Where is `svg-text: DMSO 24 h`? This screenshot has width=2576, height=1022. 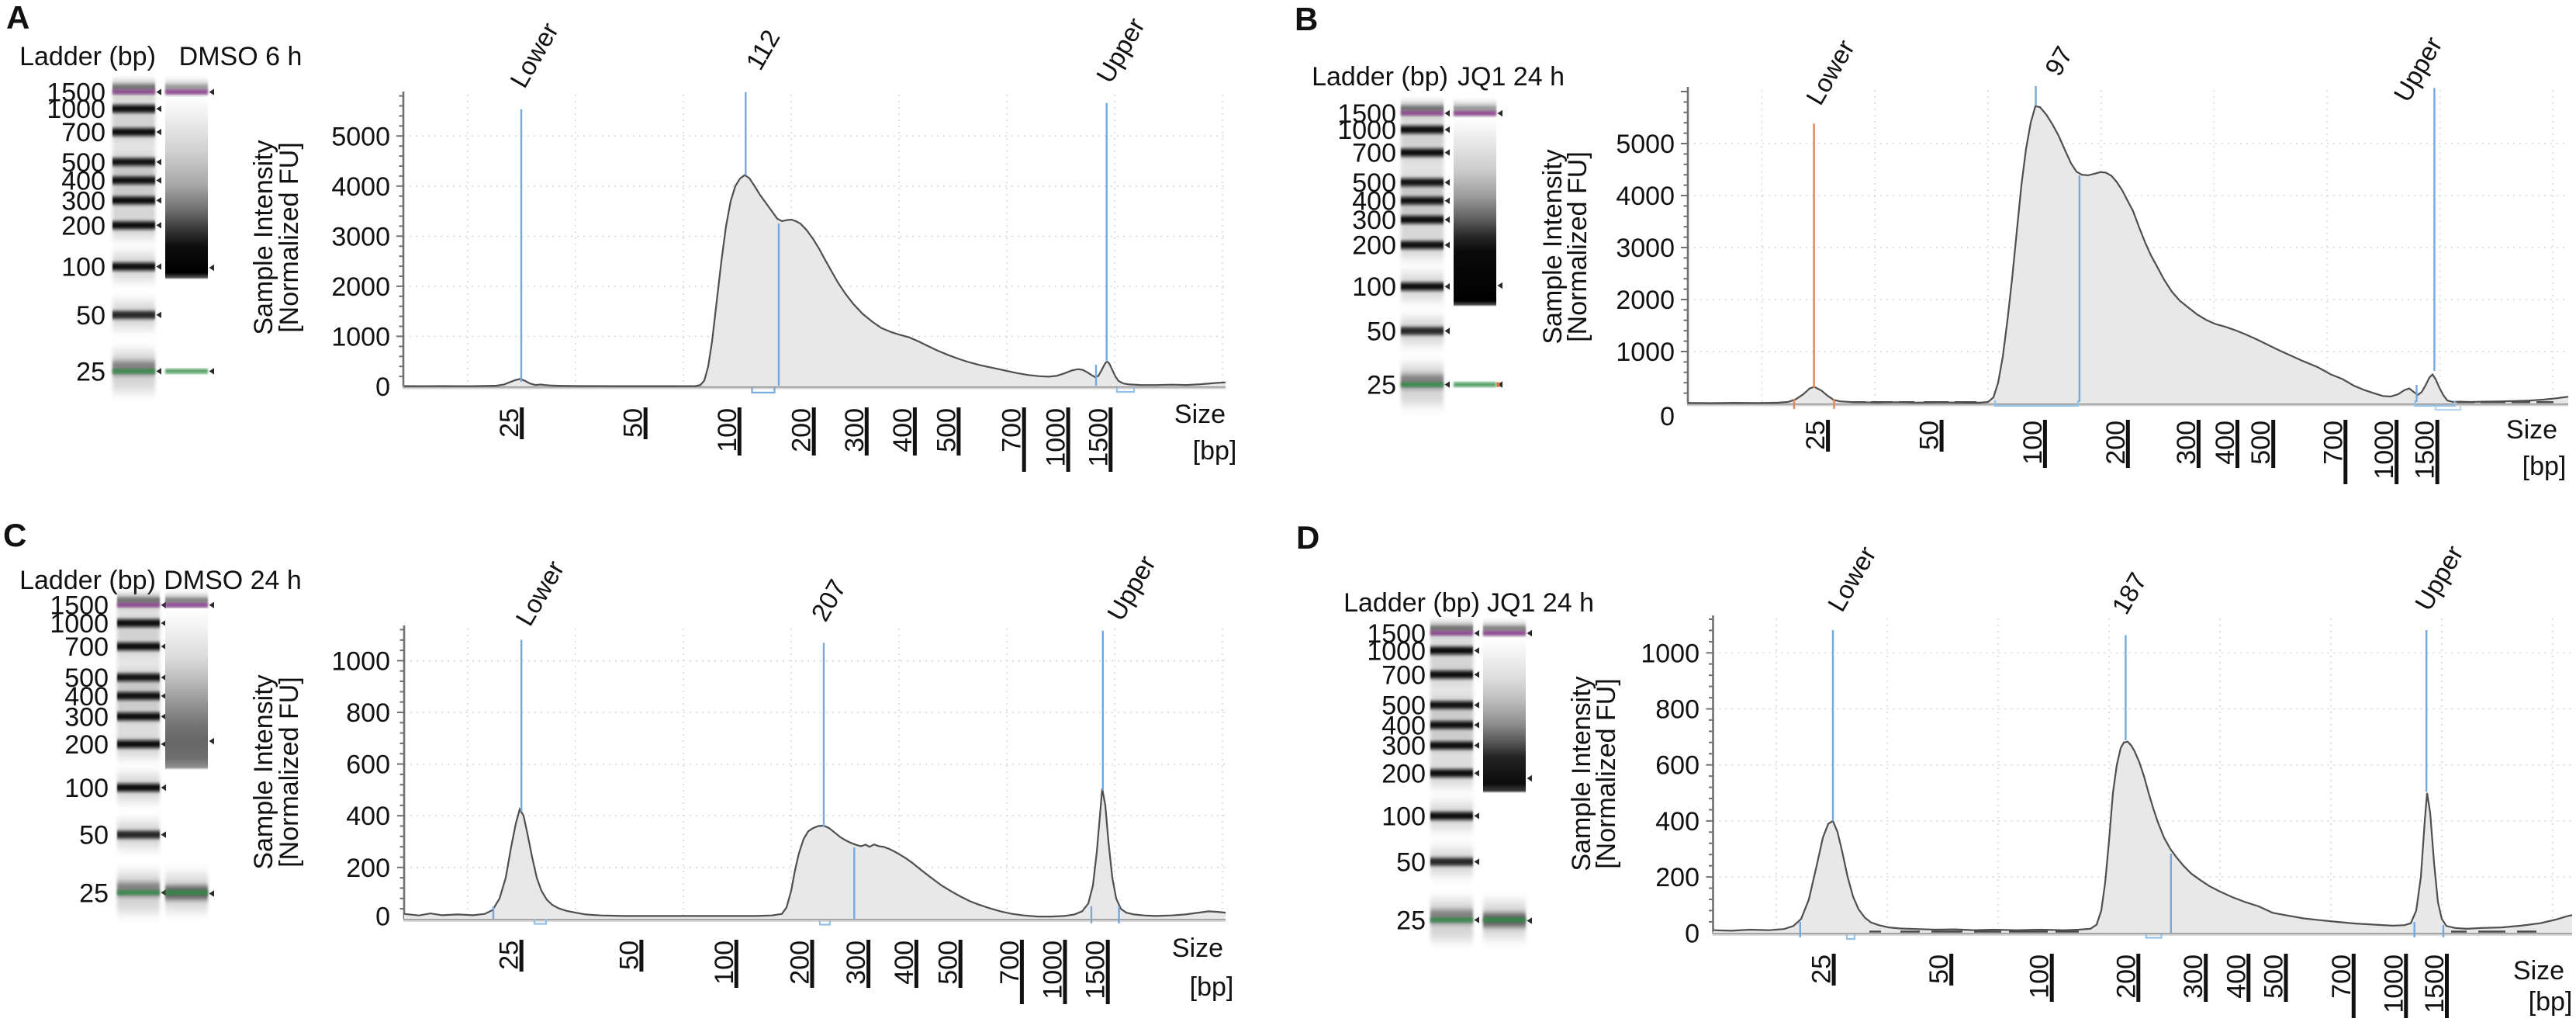
svg-text: DMSO 24 h is located at coordinates (233, 580).